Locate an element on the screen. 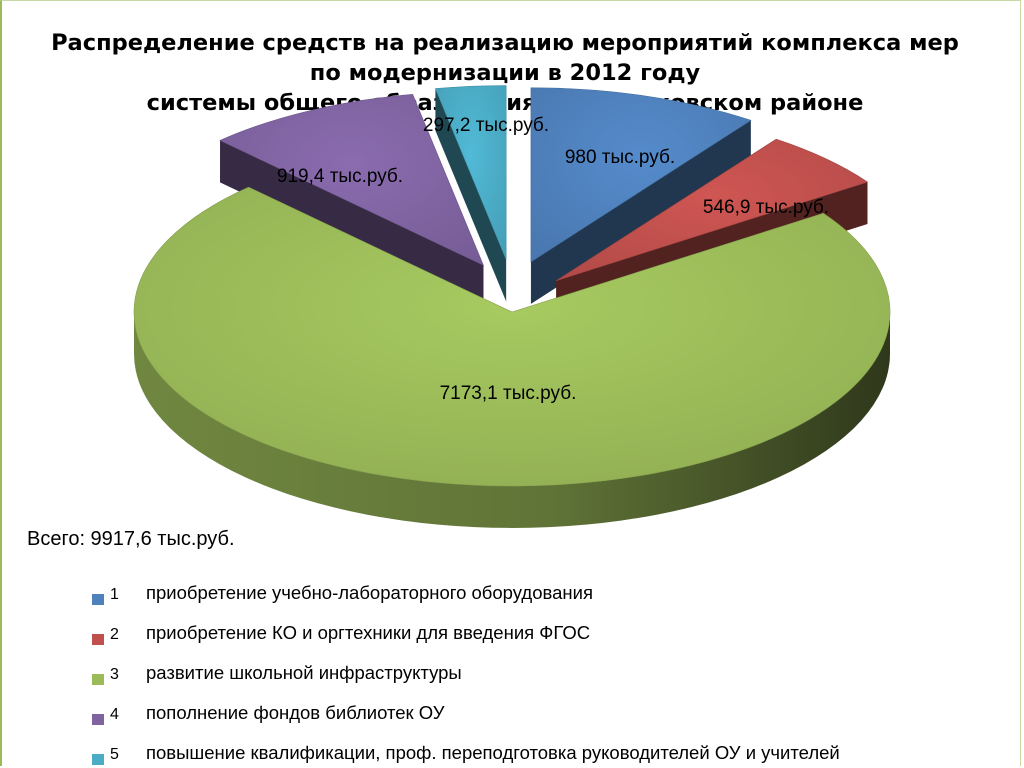 The width and height of the screenshot is (1024, 768). pie-slice-2-top is located at coordinates (712, 209).